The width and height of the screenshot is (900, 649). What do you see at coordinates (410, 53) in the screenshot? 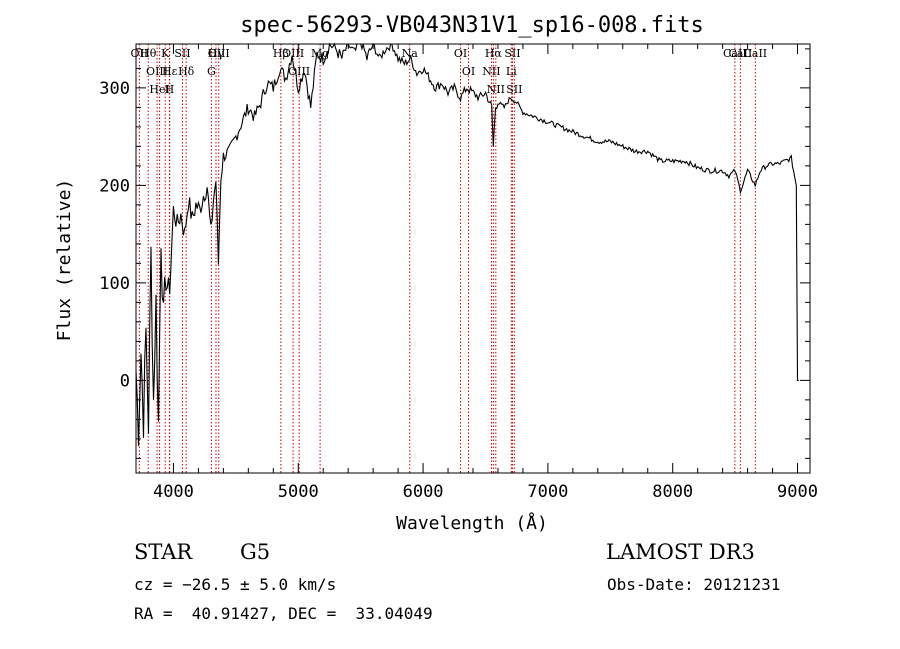
I see `line-marker-label: Na` at bounding box center [410, 53].